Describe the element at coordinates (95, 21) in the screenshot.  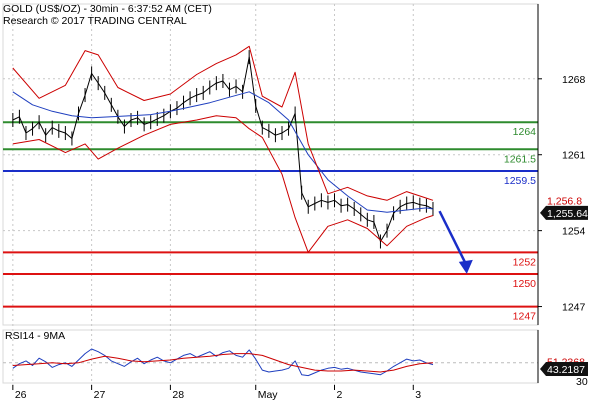
I see `chart-subtitle: Research © 2017 TRADING CENTRAL` at that location.